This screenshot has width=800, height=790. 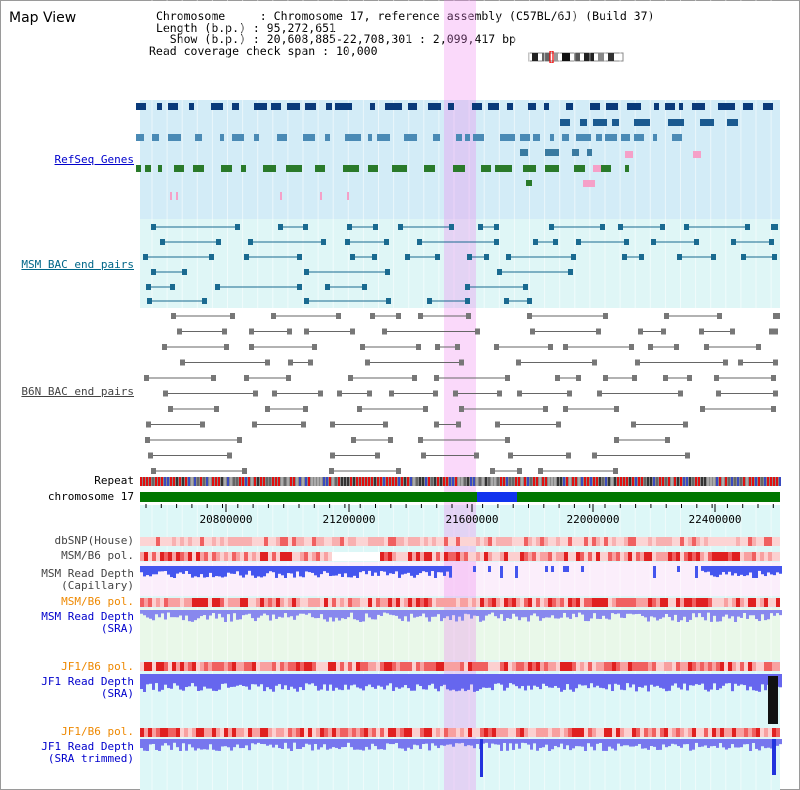 I want to click on chromosome-ideogram, so click(x=577, y=57).